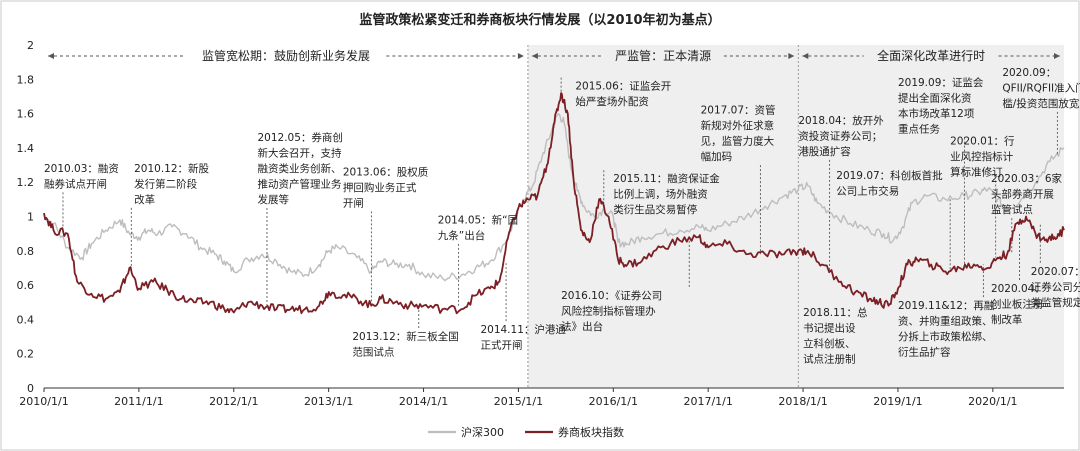 The width and height of the screenshot is (1080, 451). What do you see at coordinates (405, 336) in the screenshot?
I see `annotation-text-5-0: 2013.12：新三板全国` at bounding box center [405, 336].